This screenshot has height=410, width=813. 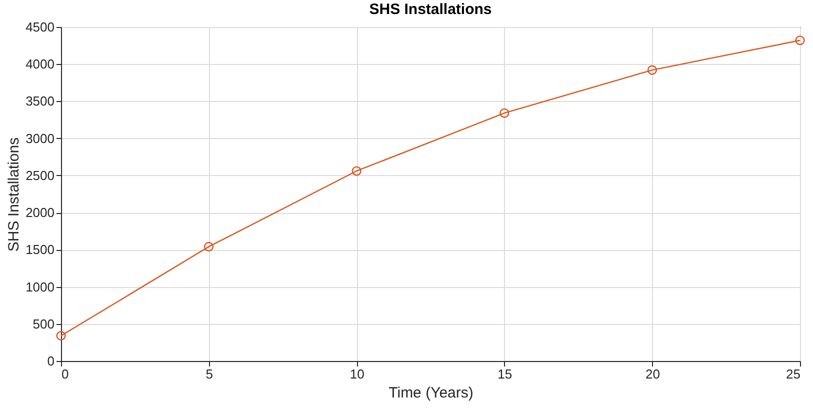 I want to click on y-tick-label: 4000, so click(x=40, y=64).